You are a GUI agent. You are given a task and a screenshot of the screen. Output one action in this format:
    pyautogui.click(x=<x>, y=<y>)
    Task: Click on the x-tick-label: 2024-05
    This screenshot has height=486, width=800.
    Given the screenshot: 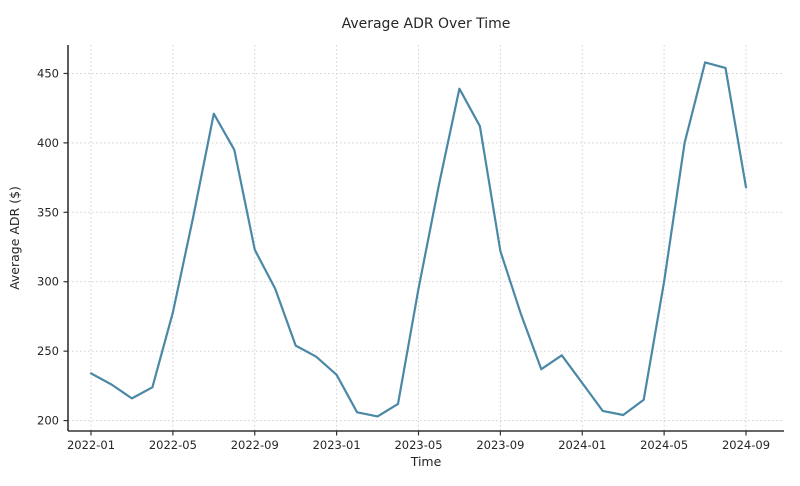 What is the action you would take?
    pyautogui.click(x=664, y=445)
    